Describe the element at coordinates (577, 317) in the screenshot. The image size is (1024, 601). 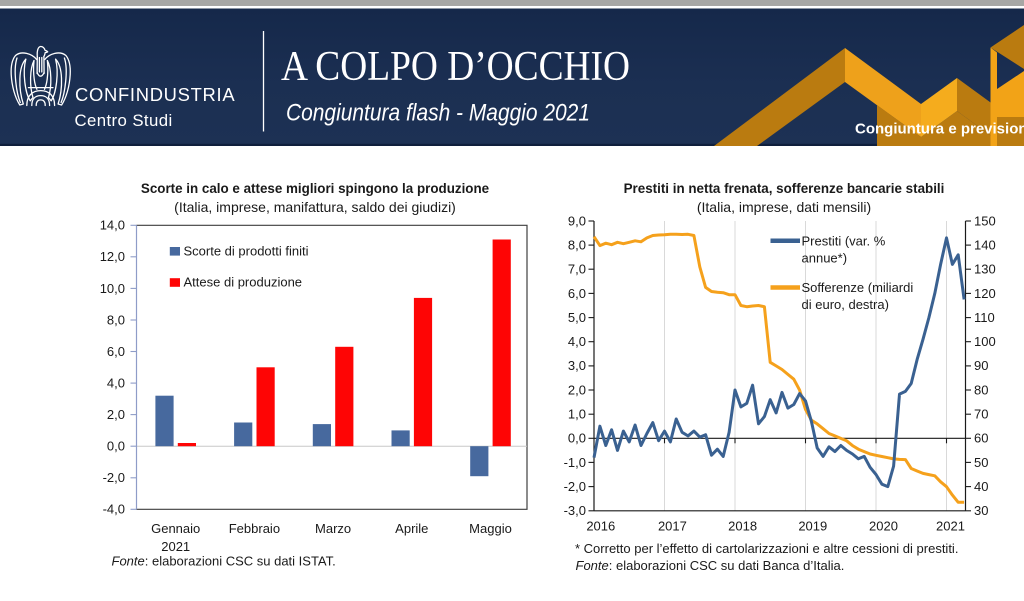
I see `svg-text: 5,0` at that location.